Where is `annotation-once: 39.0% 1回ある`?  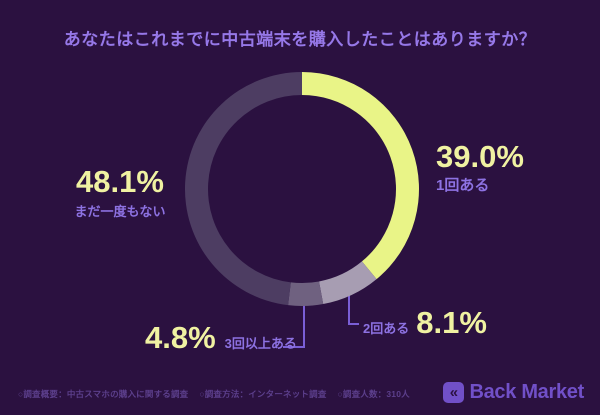
annotation-once: 39.0% 1回ある is located at coordinates (480, 168).